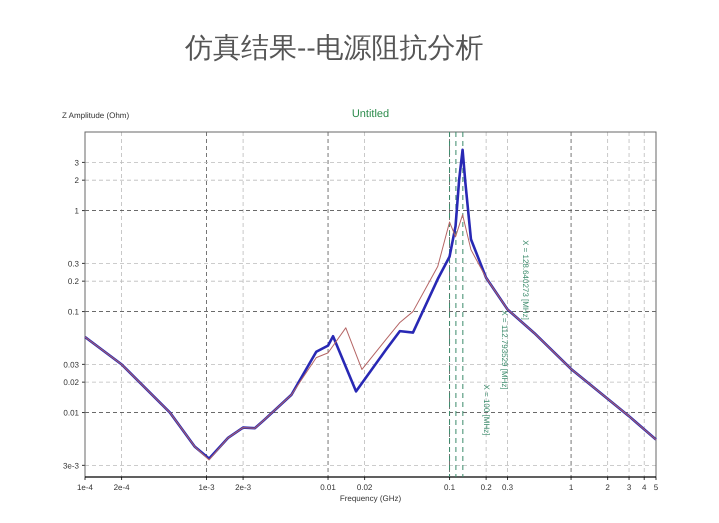  Describe the element at coordinates (629, 487) in the screenshot. I see `x-tick-label: 3` at that location.